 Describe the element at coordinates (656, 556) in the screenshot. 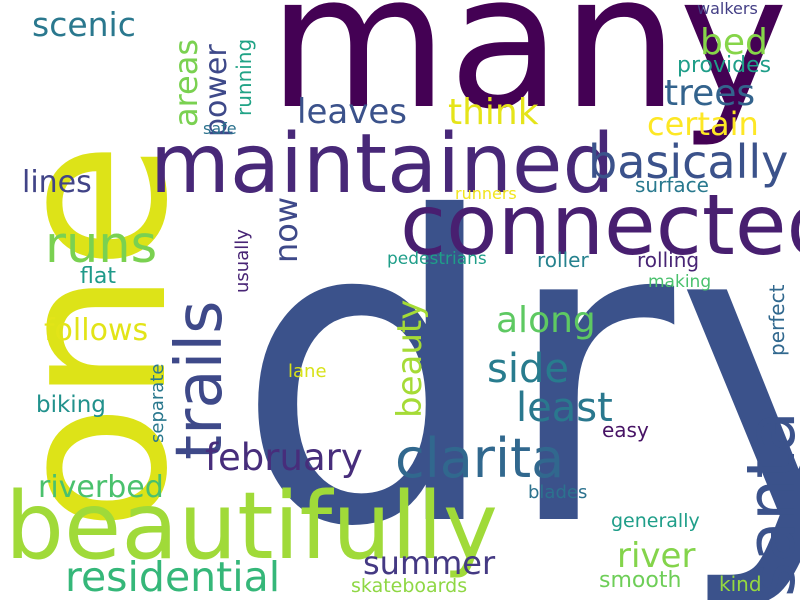

I see `word-river: river` at that location.